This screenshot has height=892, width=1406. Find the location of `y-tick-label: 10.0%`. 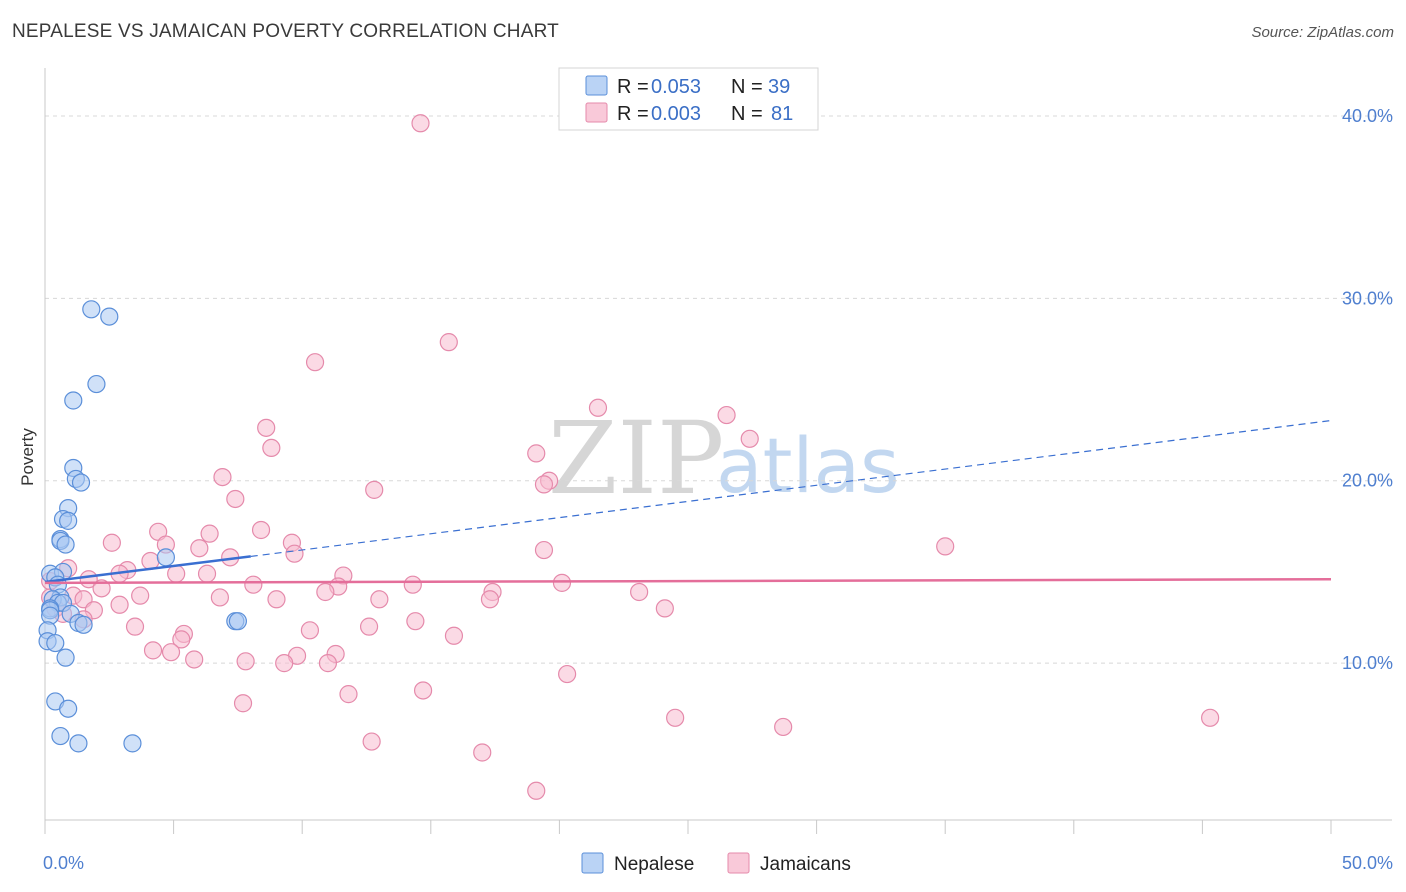

y-tick-label: 10.0% is located at coordinates (1367, 663).